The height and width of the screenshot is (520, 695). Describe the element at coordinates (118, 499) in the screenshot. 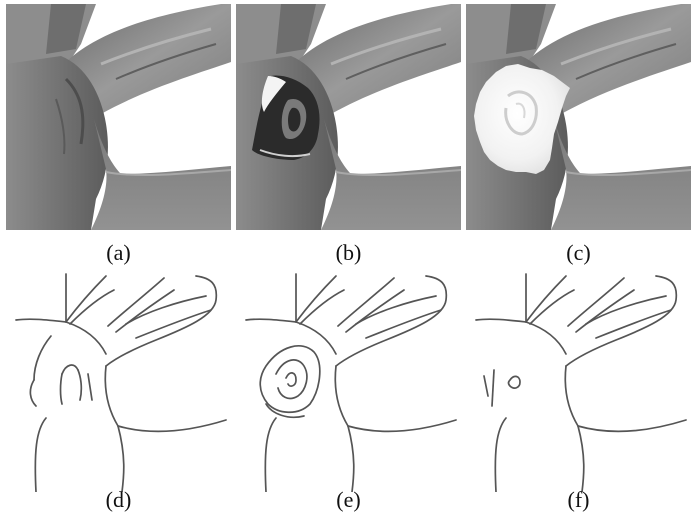

I see `caption-d: (d)` at that location.